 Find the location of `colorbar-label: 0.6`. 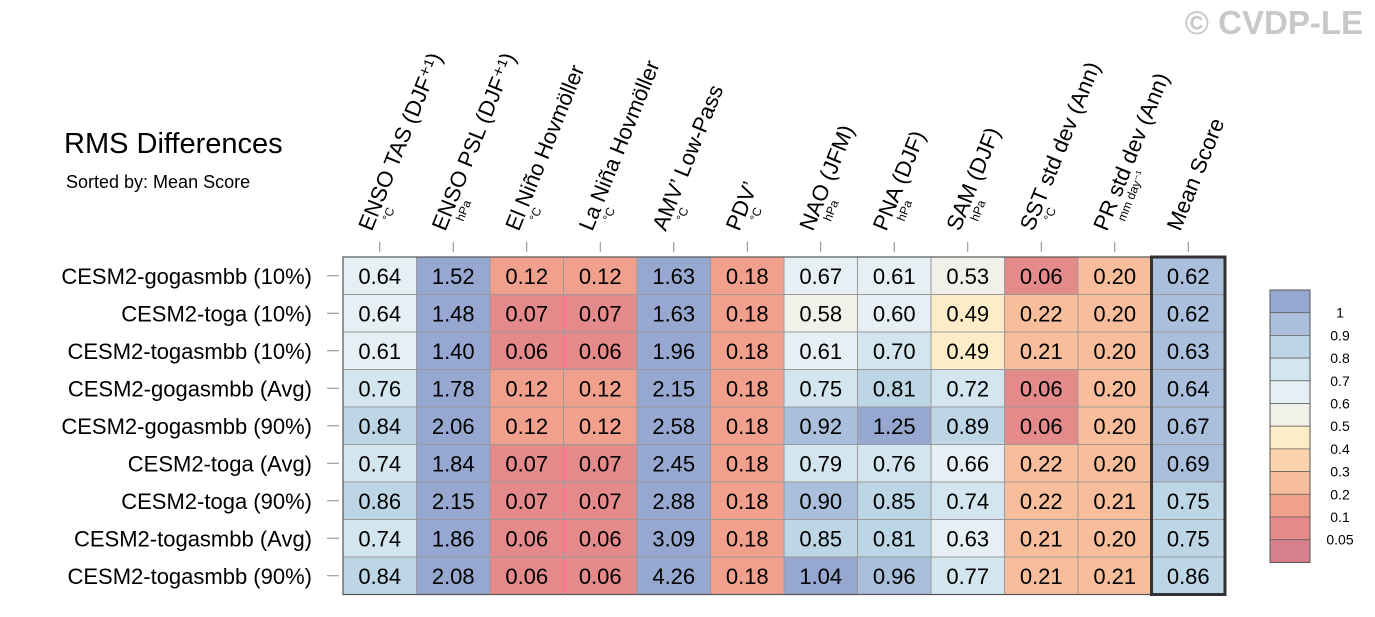

colorbar-label: 0.6 is located at coordinates (1340, 404).